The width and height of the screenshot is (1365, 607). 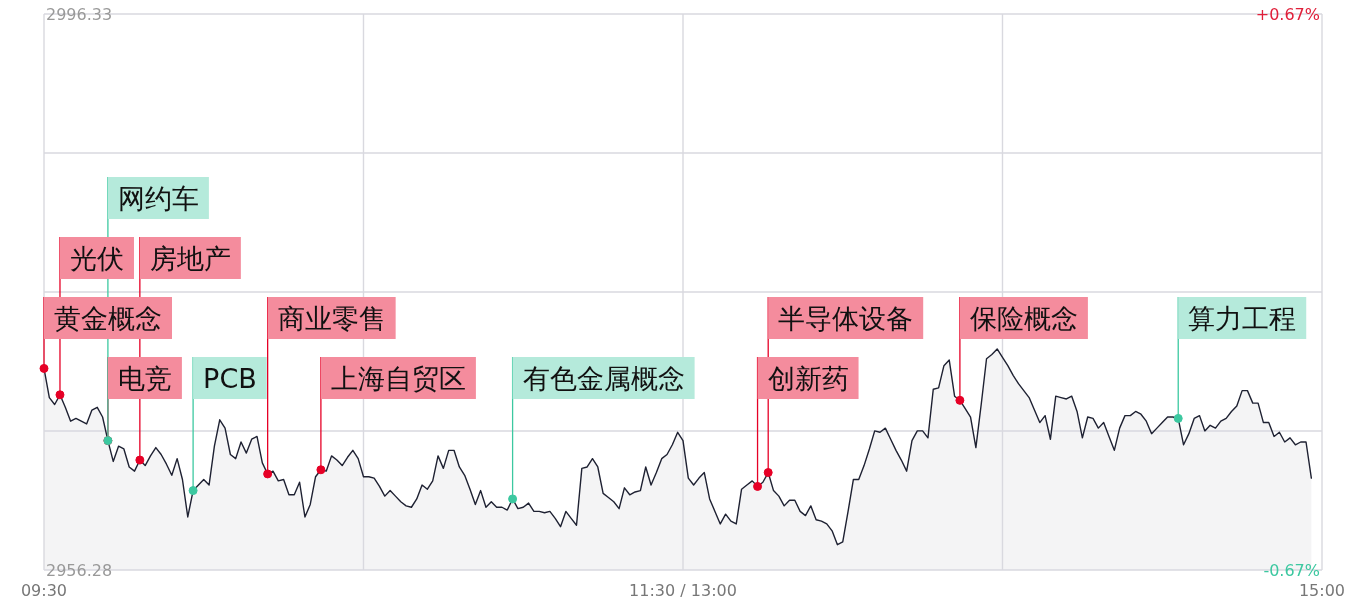 I want to click on data-label: 有色金属概念, so click(x=603, y=378).